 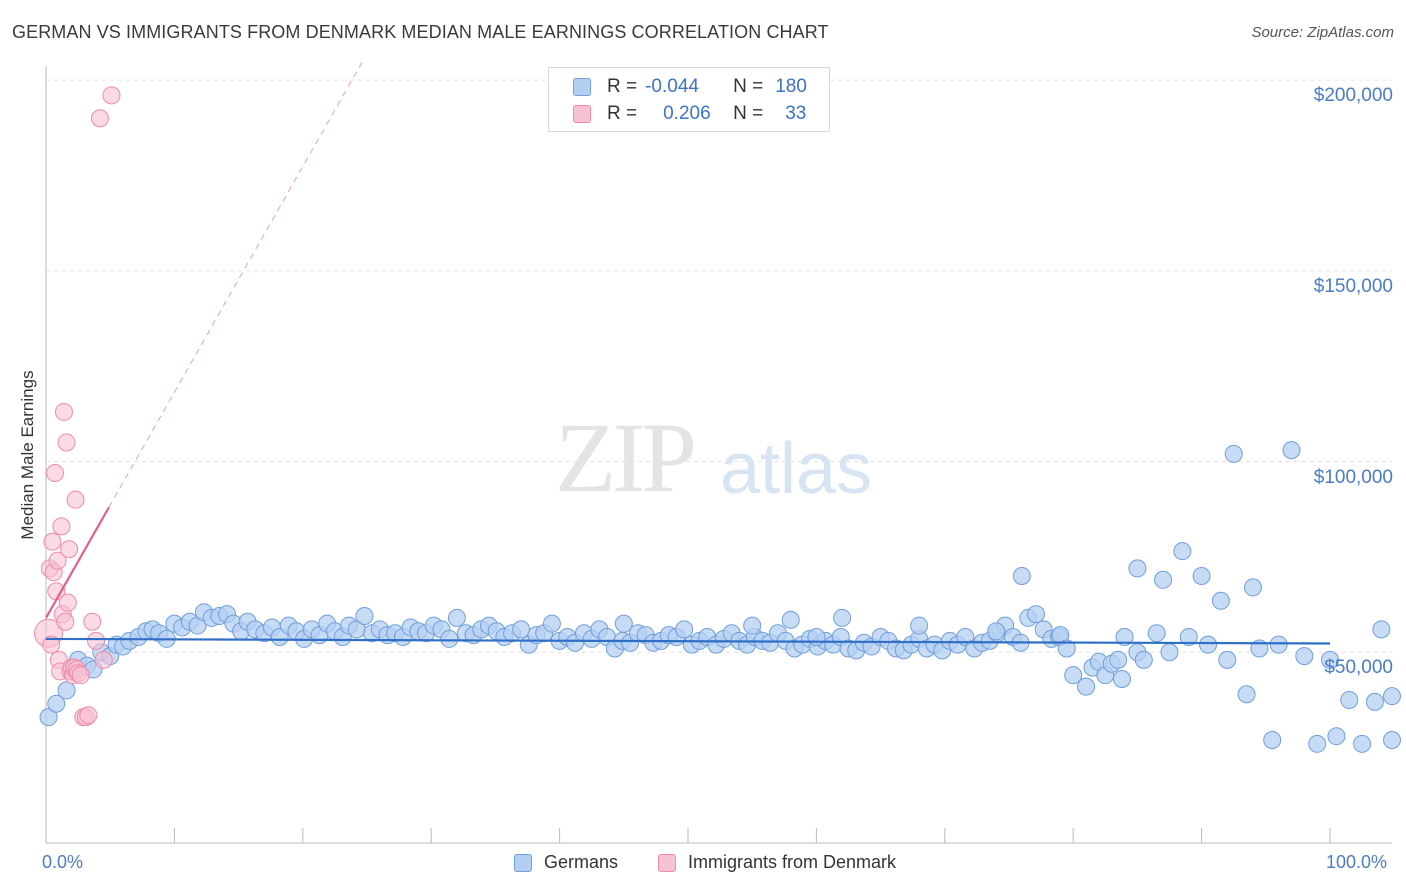 I want to click on y-axis-label: Median Male Earnings, so click(x=27, y=455).